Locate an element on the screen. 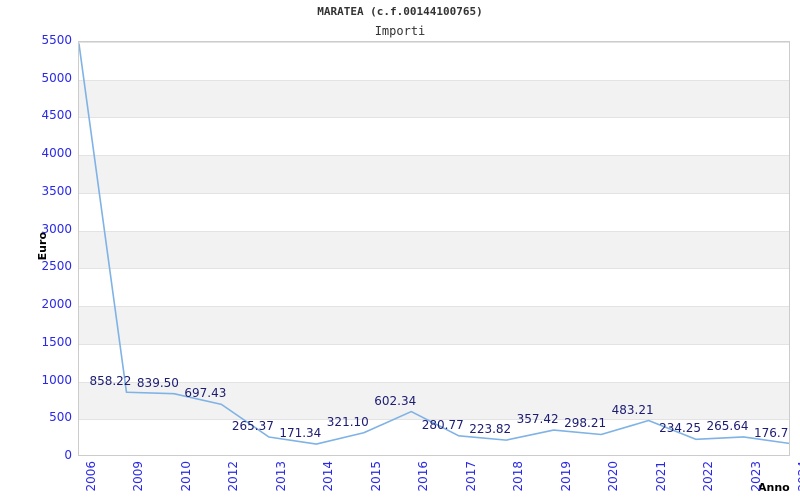  x-tick-label: 2023 is located at coordinates (755, 476).